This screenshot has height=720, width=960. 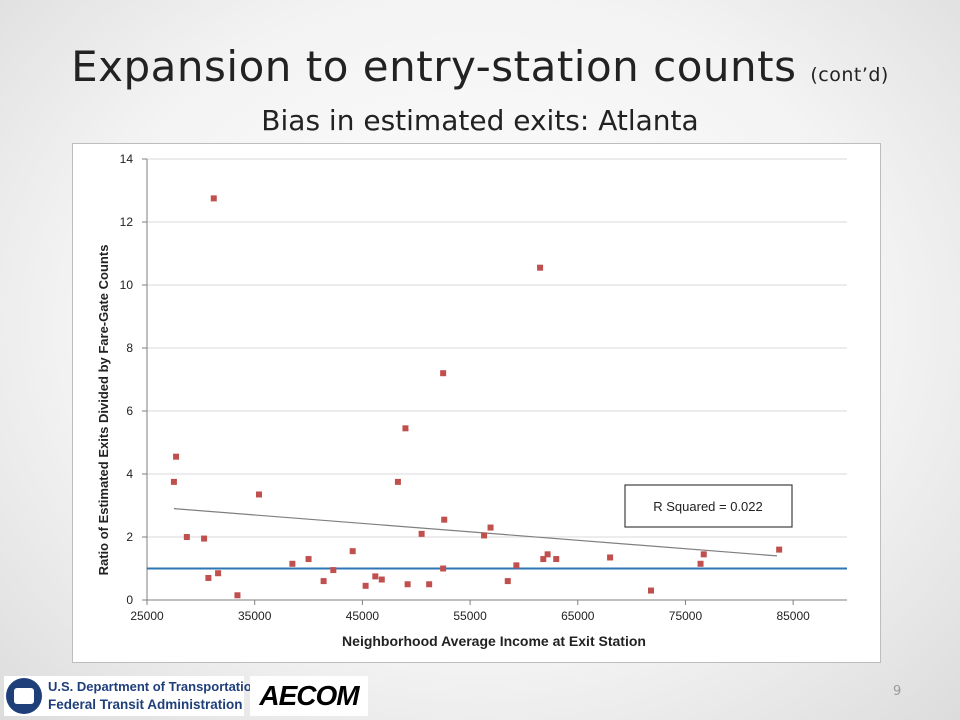 What do you see at coordinates (129, 537) in the screenshot?
I see `y-tick-label: 2` at bounding box center [129, 537].